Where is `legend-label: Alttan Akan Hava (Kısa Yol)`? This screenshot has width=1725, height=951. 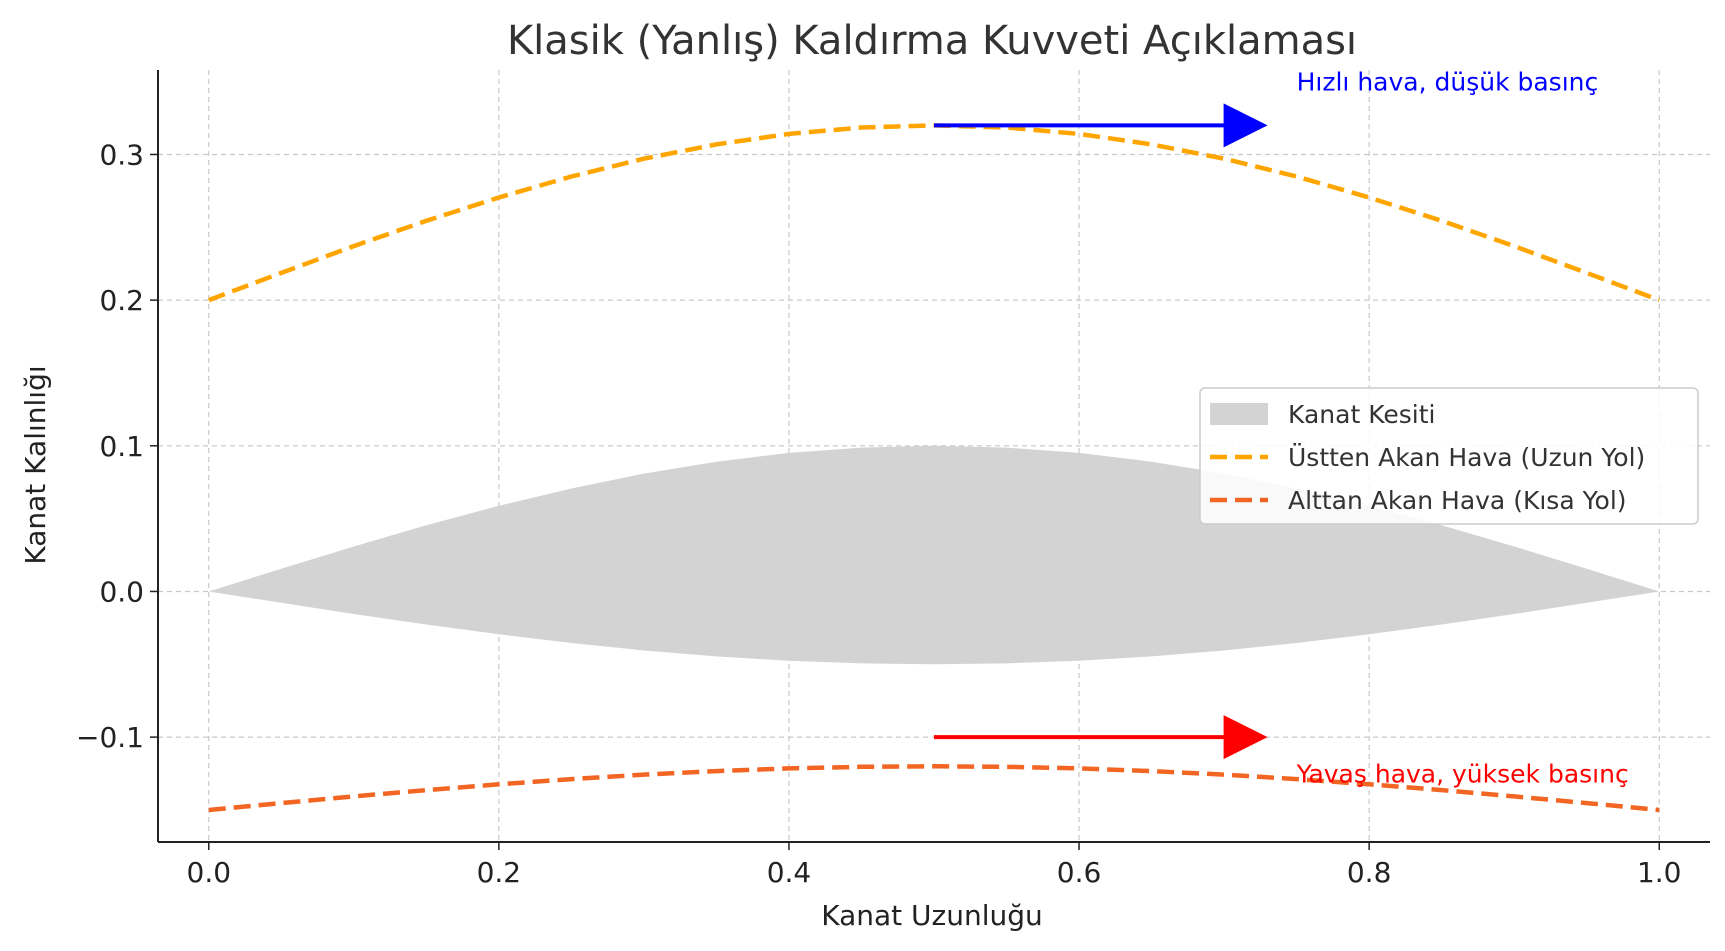
legend-label: Alttan Akan Hava (Kısa Yol) is located at coordinates (1457, 500).